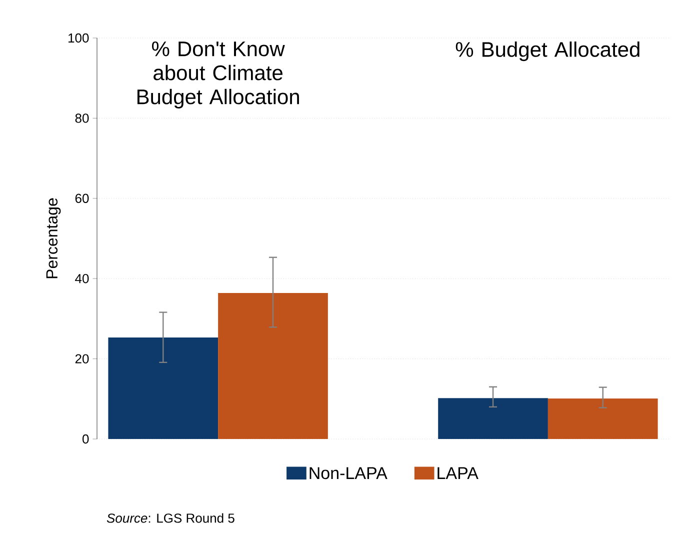  What do you see at coordinates (85, 439) in the screenshot?
I see `y-tick-label: 0` at bounding box center [85, 439].